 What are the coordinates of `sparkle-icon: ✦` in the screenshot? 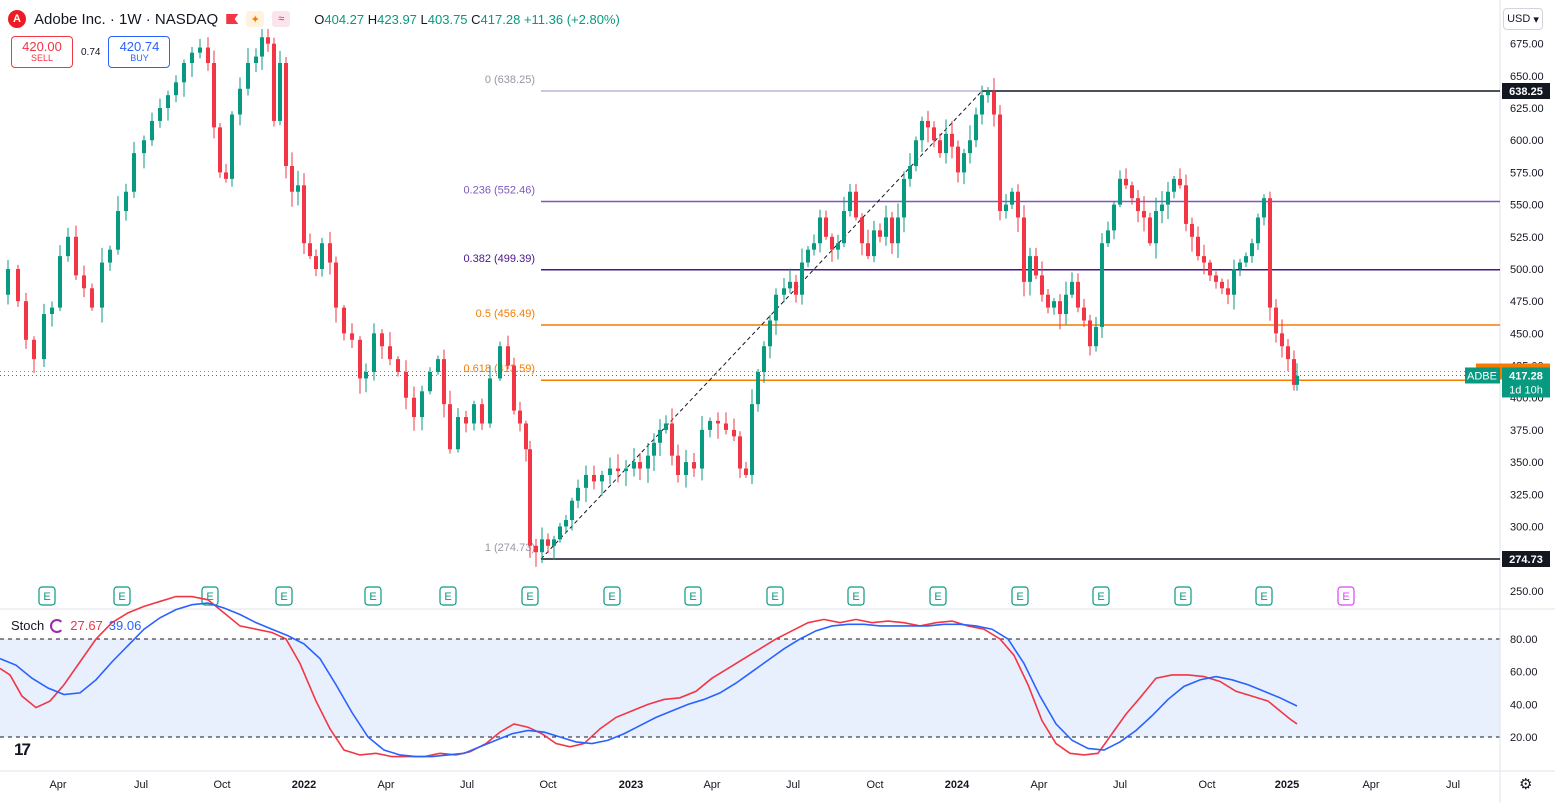 It's located at (255, 19).